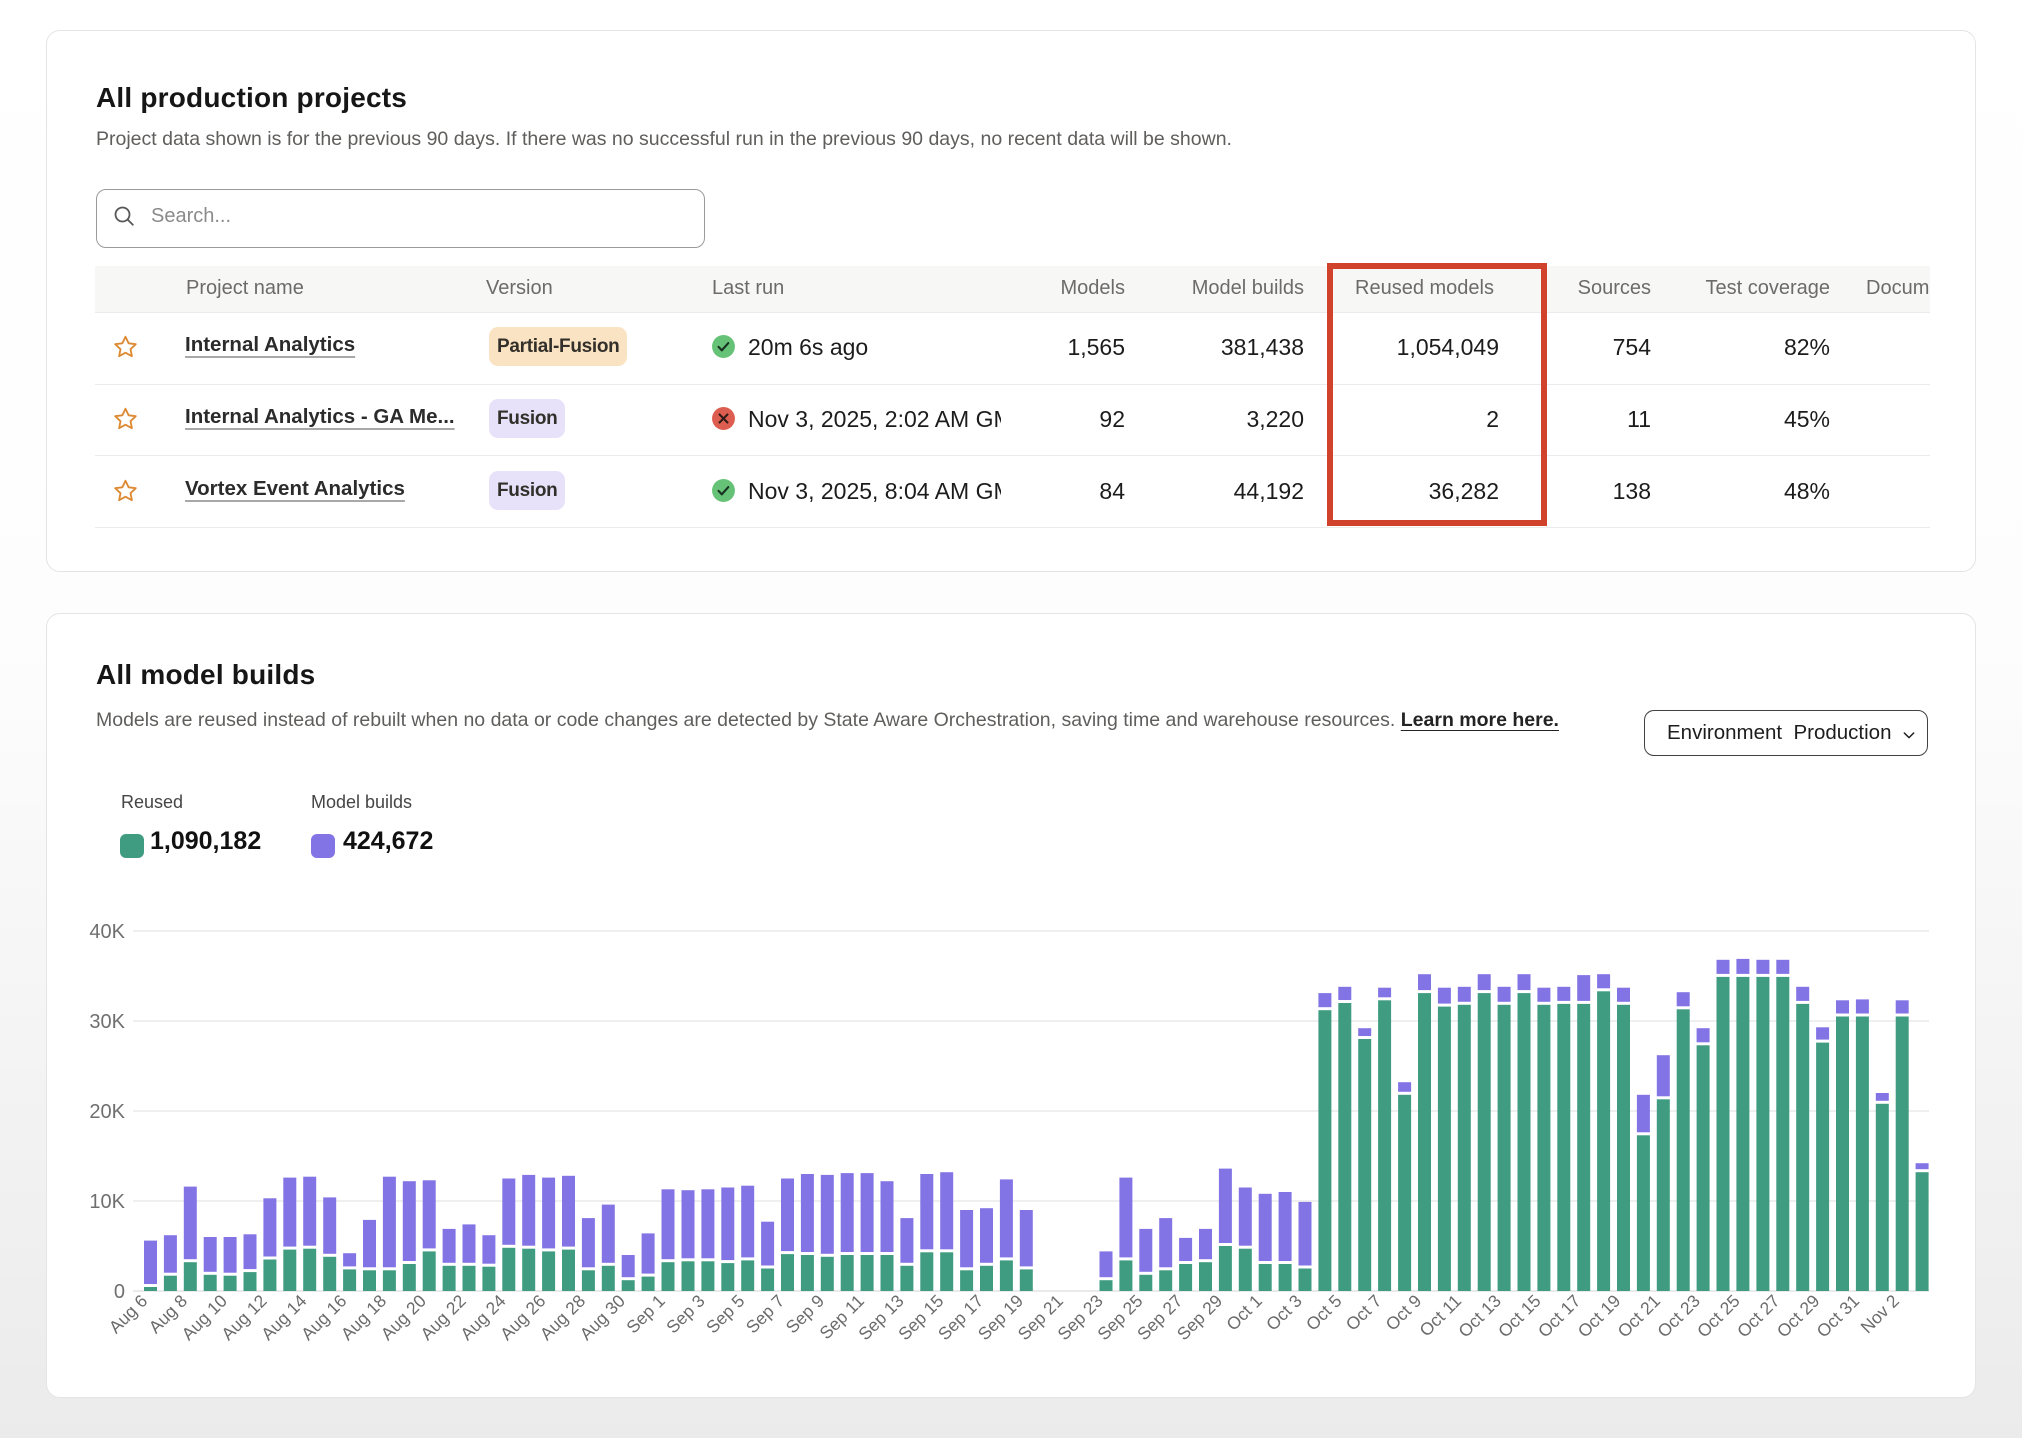 The width and height of the screenshot is (2022, 1438). I want to click on svg-text: Oct 3, so click(1284, 1313).